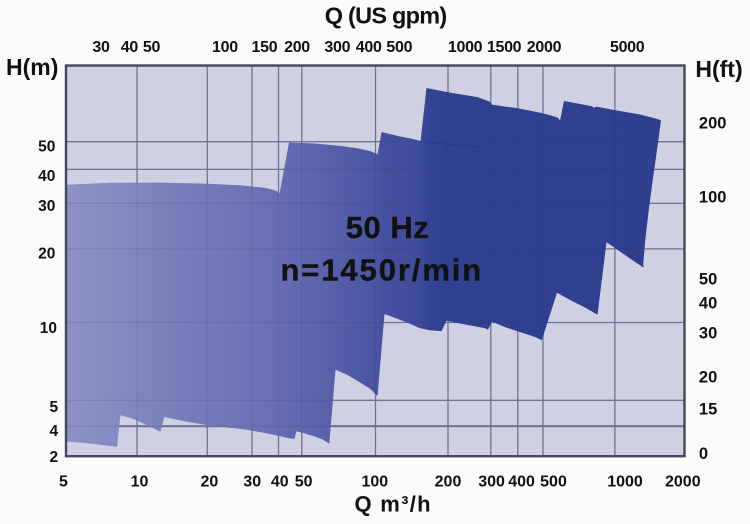 The height and width of the screenshot is (524, 750). Describe the element at coordinates (627, 47) in the screenshot. I see `svg-text: 5000` at that location.